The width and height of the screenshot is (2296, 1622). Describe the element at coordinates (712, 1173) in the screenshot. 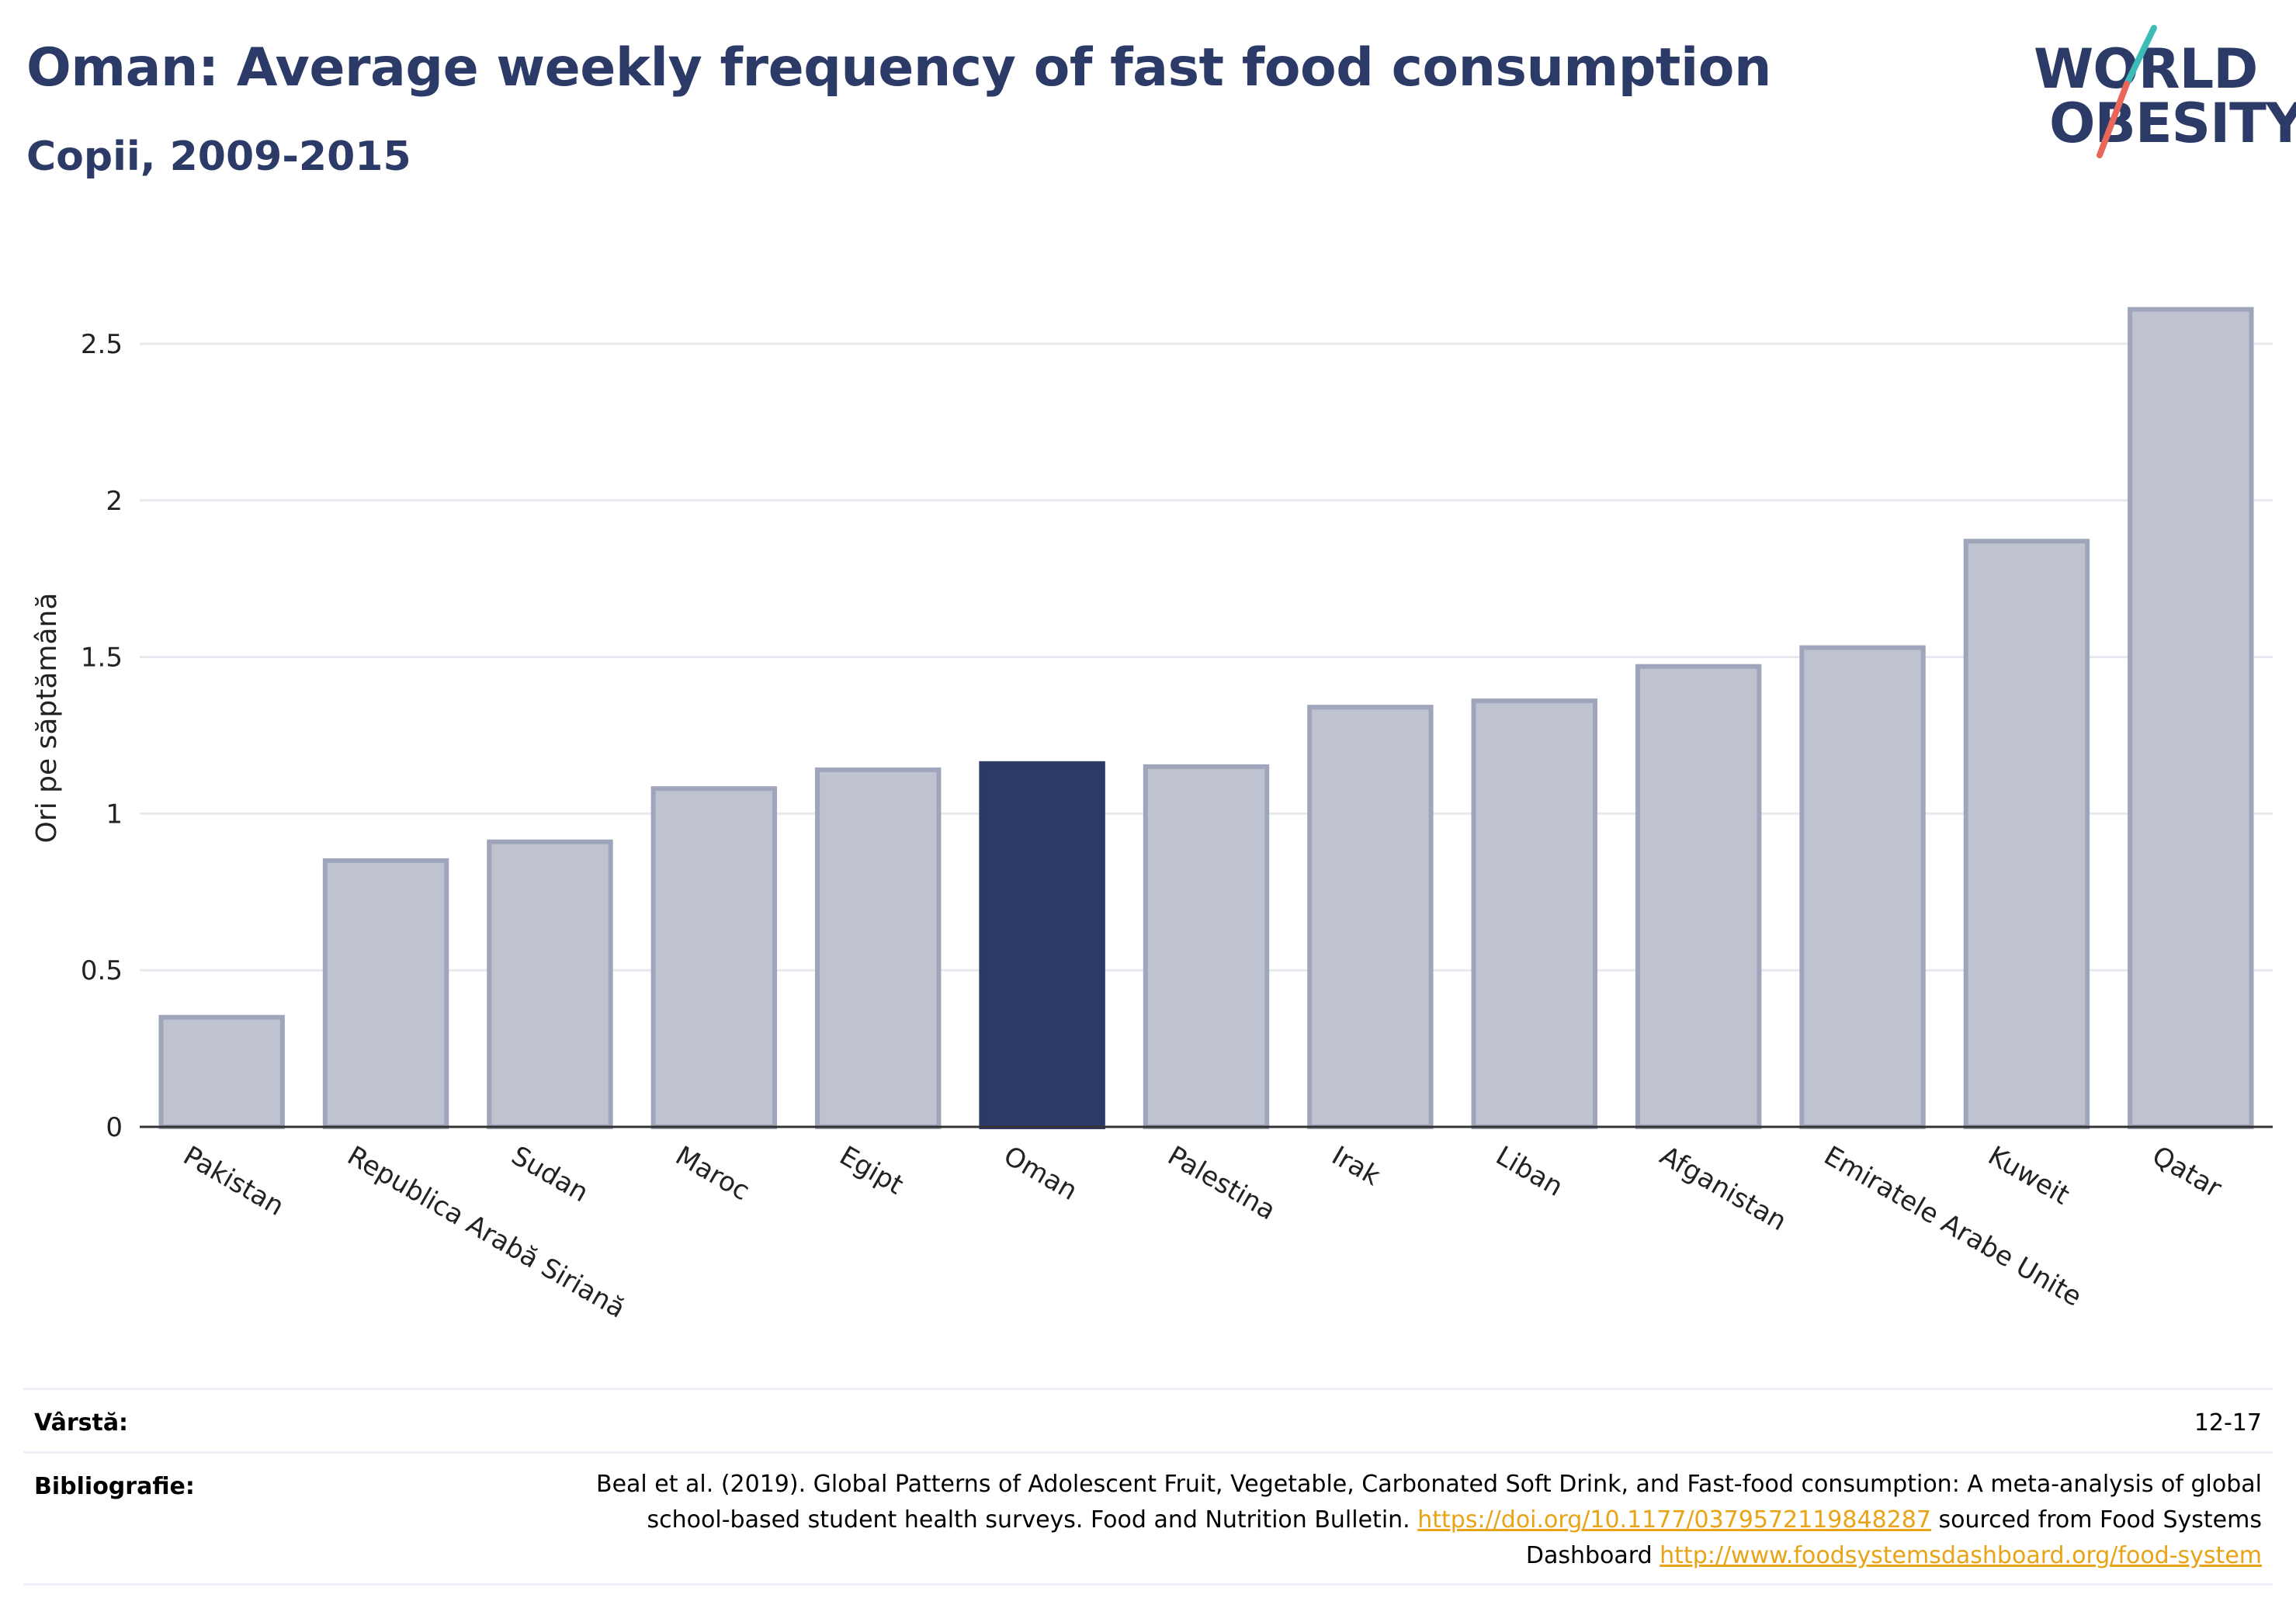

I see `x-tick-label: Maroc` at that location.